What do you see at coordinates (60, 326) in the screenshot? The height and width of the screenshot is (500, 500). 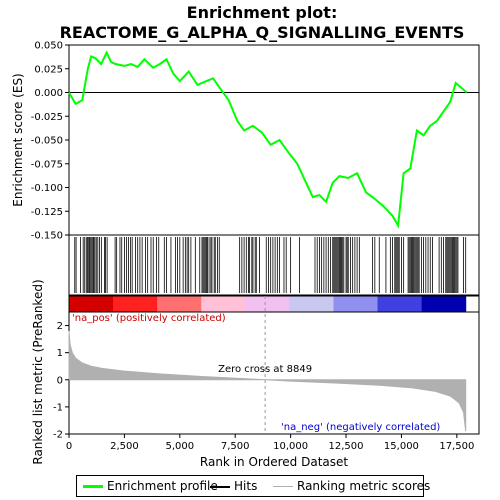 I see `rank-y-tick-label: 2` at bounding box center [60, 326].